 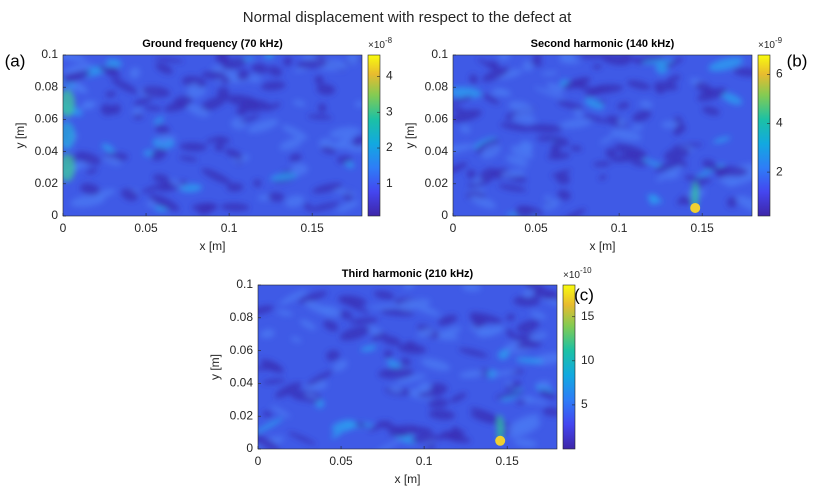 What do you see at coordinates (407, 367) in the screenshot?
I see `field-texture` at bounding box center [407, 367].